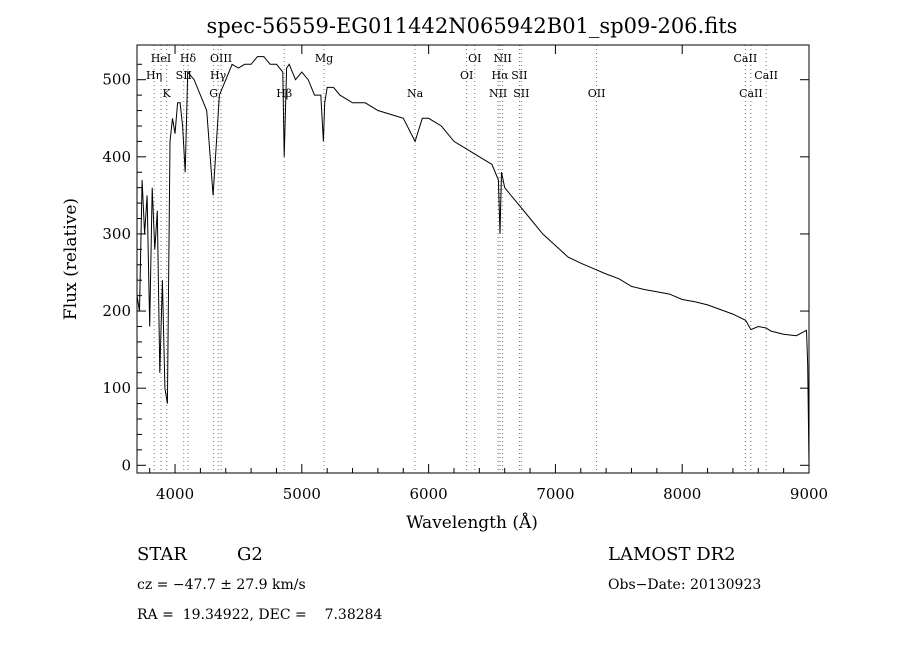 This screenshot has height=650, width=900. I want to click on x-axis-label: Wavelength (Å), so click(472, 522).